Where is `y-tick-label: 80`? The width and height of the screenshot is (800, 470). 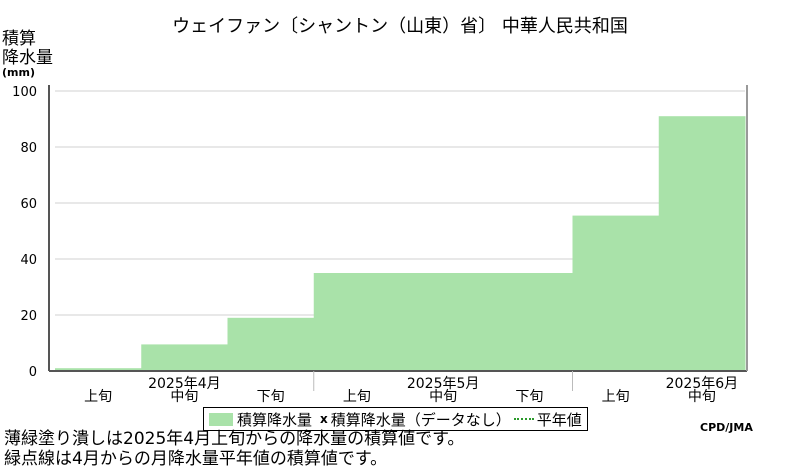
y-tick-label: 80 is located at coordinates (28, 148).